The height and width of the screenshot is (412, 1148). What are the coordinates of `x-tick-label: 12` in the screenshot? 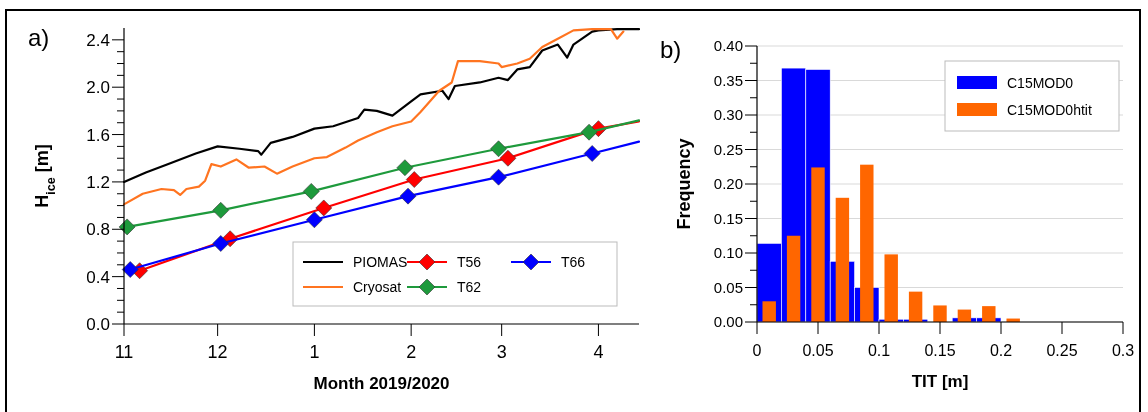 It's located at (217, 352).